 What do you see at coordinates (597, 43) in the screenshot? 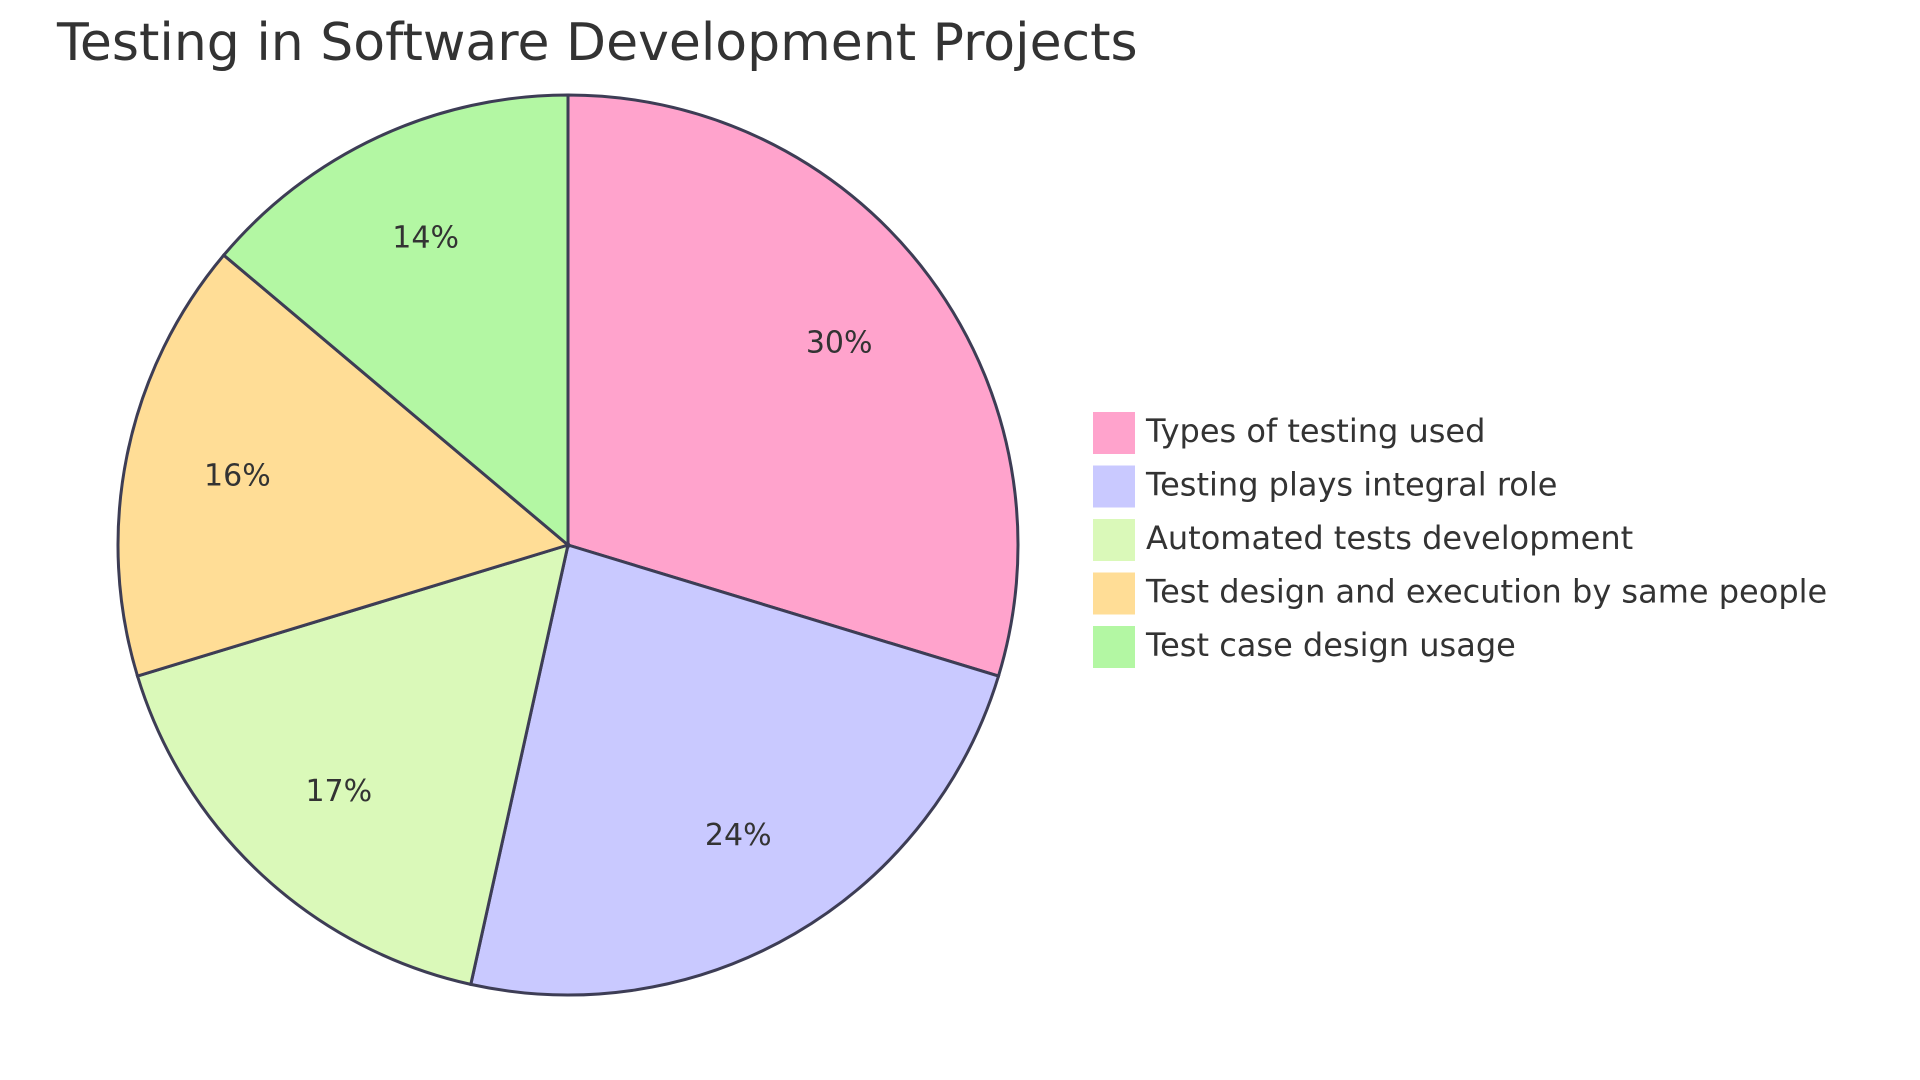
I see `chart-title: Testing in Software Development Projects` at bounding box center [597, 43].